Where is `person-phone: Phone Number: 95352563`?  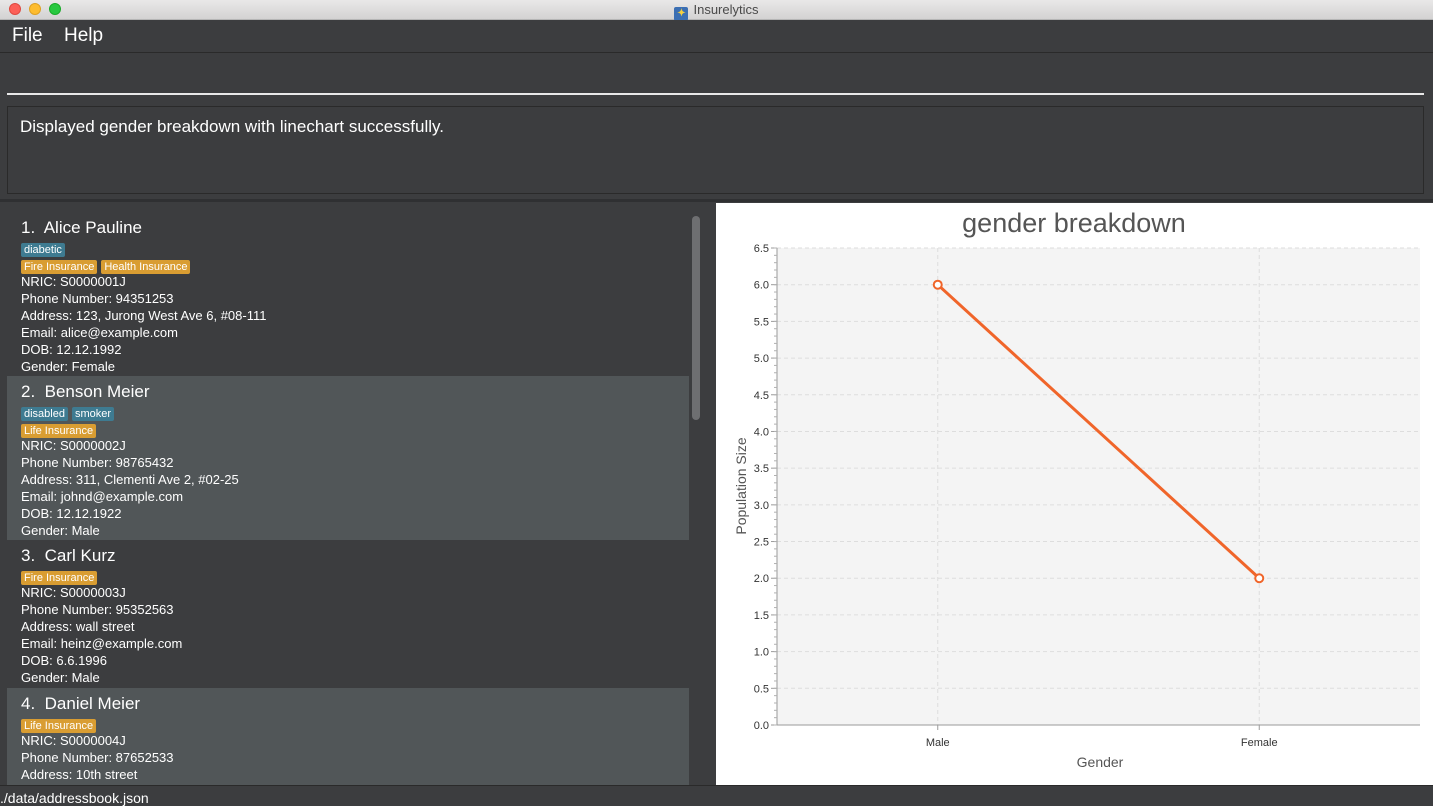 person-phone: Phone Number: 95352563 is located at coordinates (97, 609).